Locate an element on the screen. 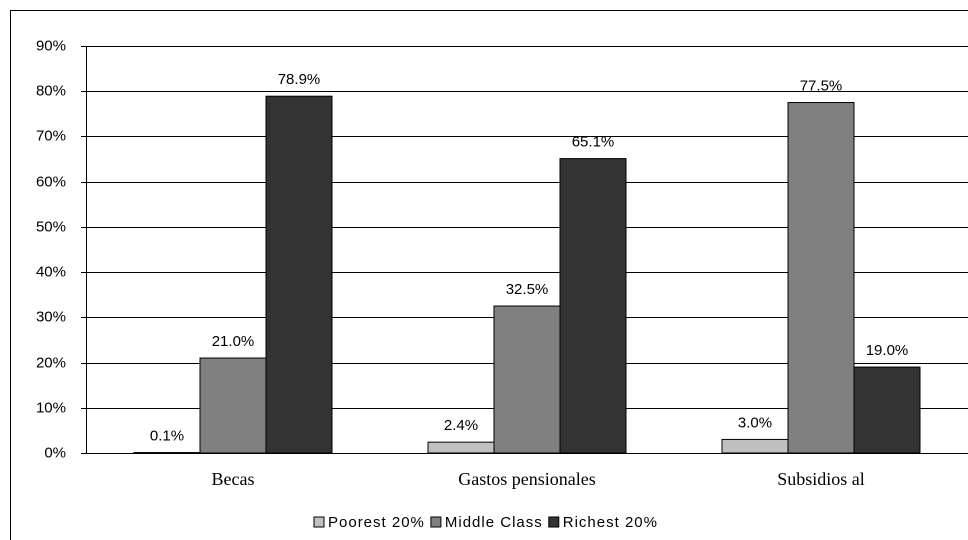  y-tick-label: 0% is located at coordinates (55, 452).